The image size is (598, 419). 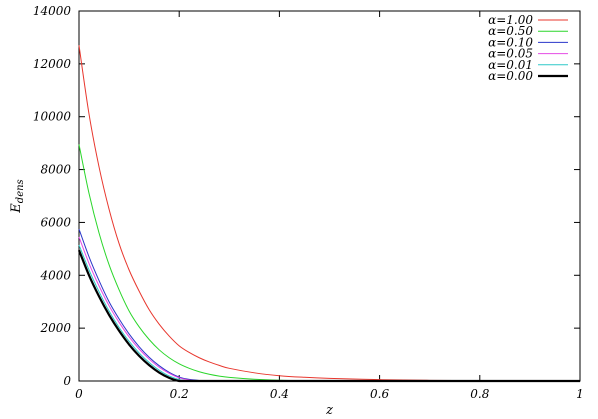 I want to click on legend-label: α=0.50, so click(x=510, y=31).